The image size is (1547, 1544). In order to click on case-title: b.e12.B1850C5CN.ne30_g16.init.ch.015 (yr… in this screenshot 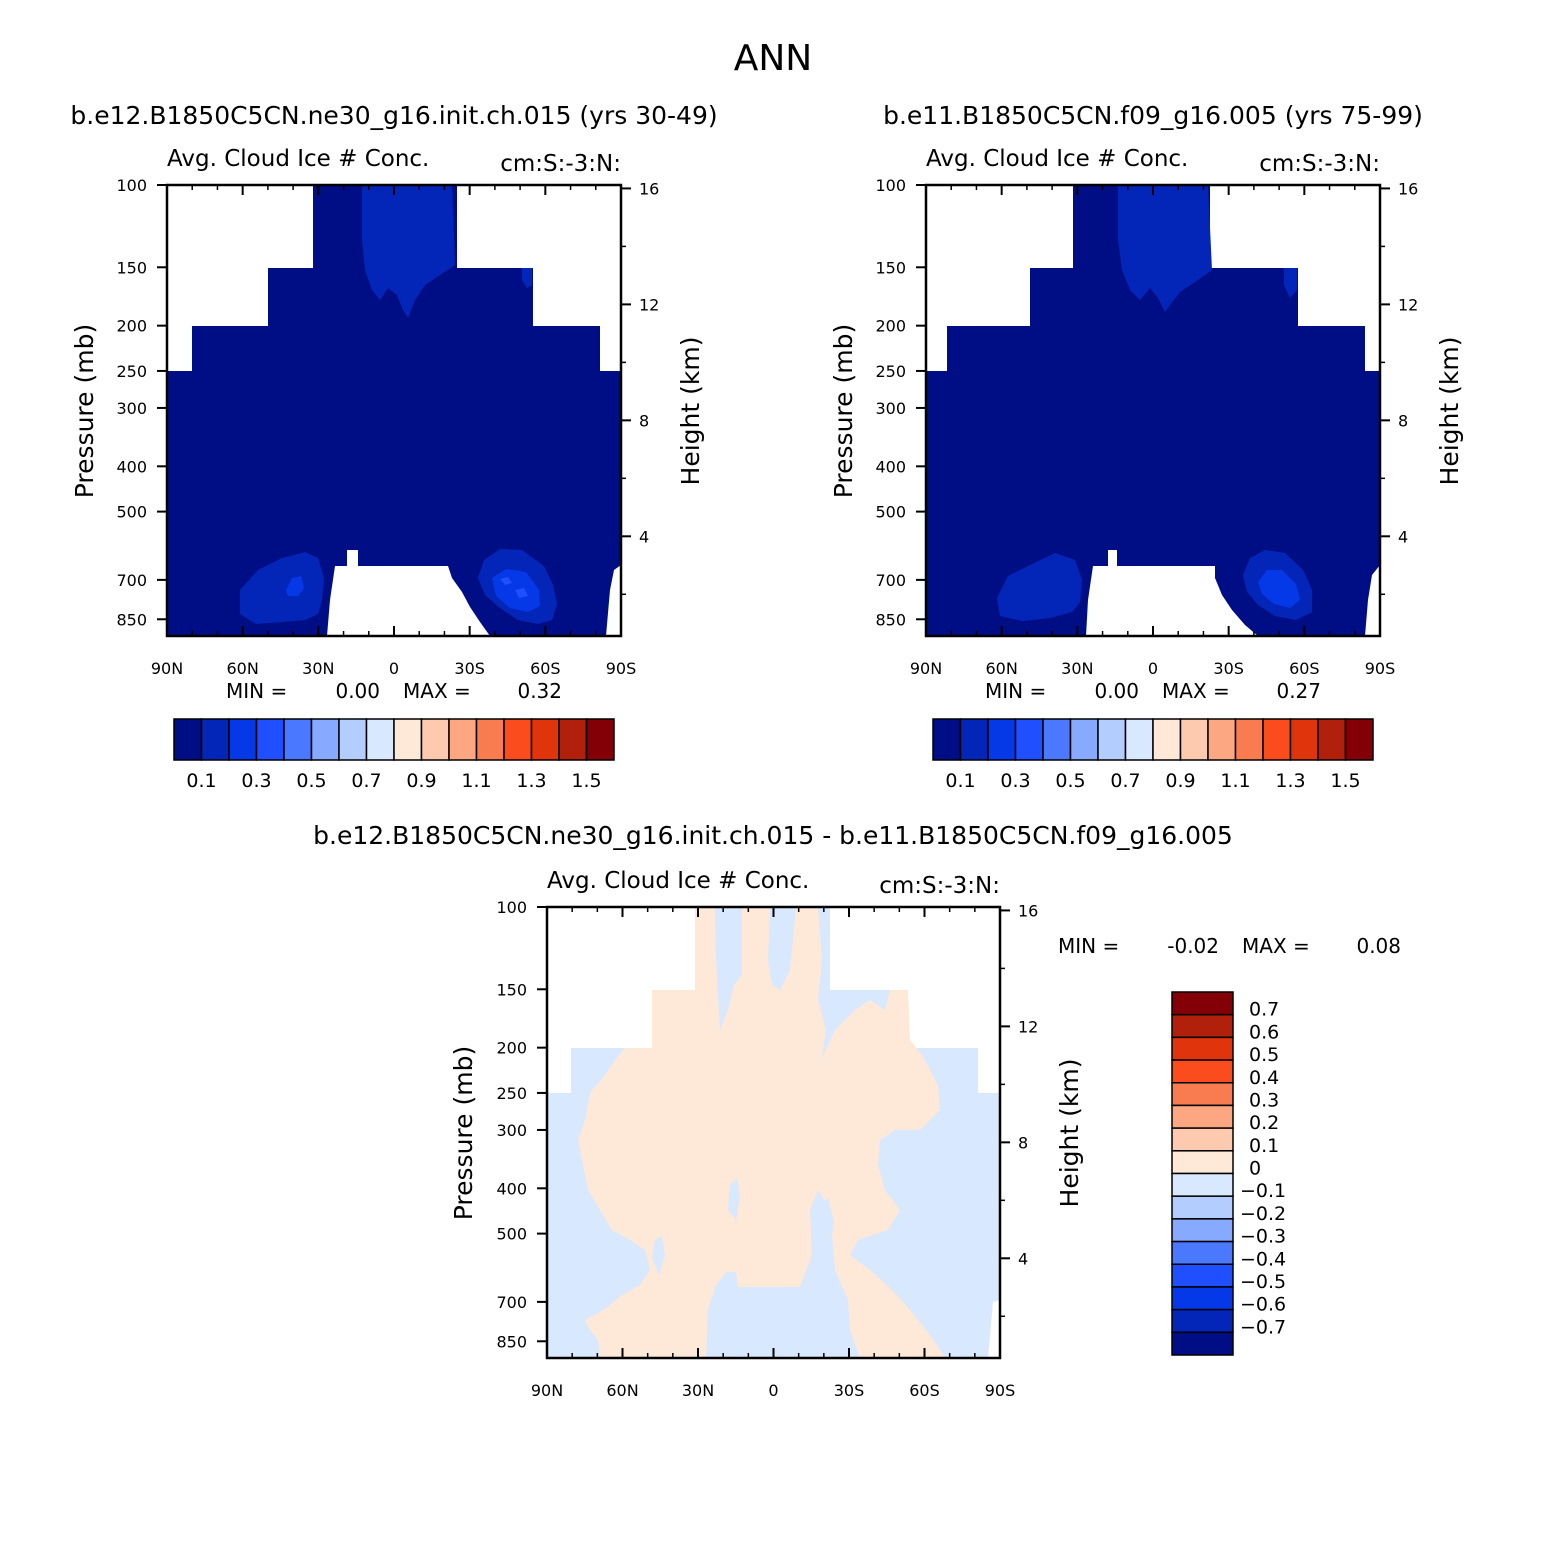, I will do `click(393, 115)`.